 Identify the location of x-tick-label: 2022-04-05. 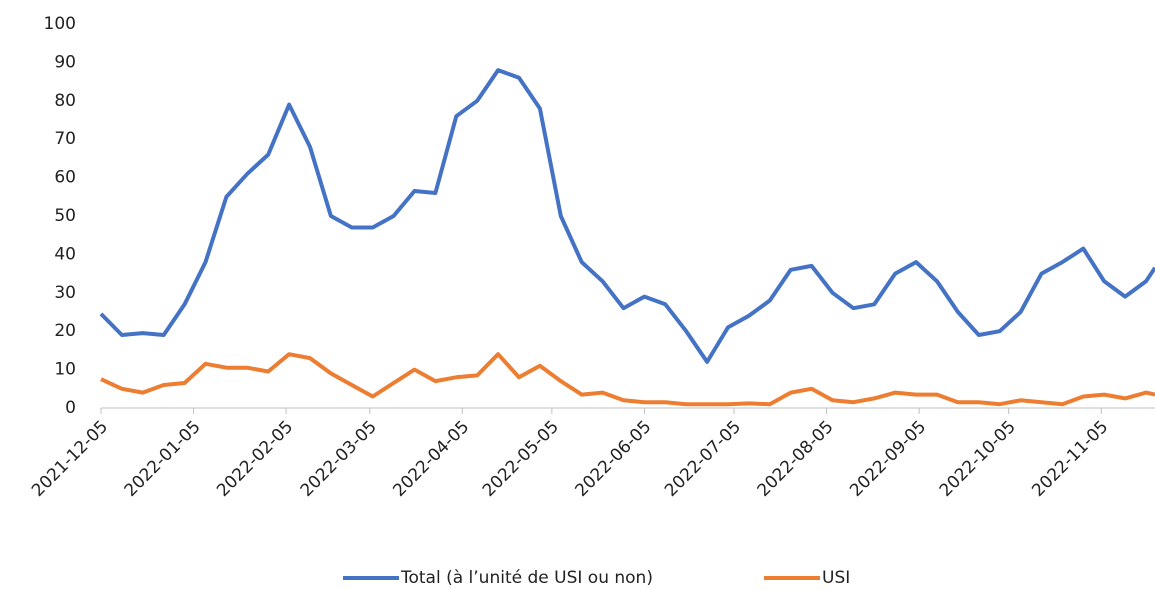
(431, 459).